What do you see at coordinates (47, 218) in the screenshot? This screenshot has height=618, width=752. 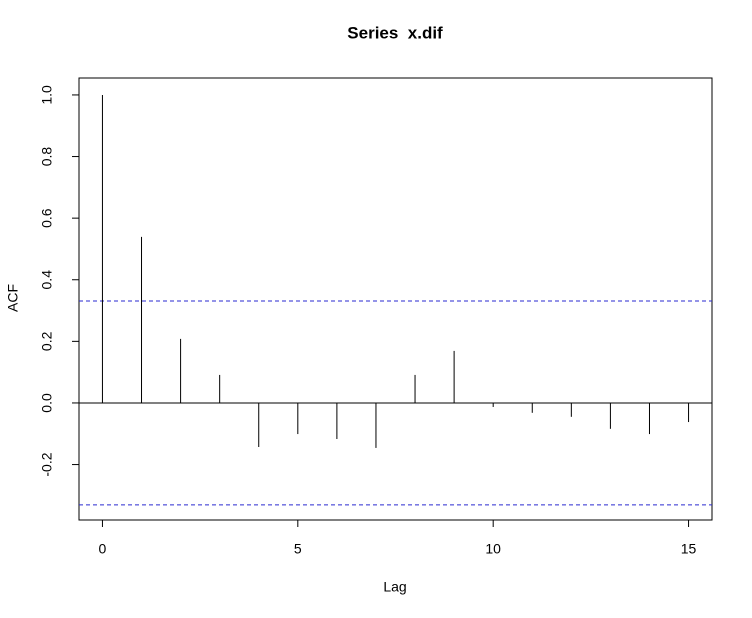 I see `y-tick-label: 0.6` at bounding box center [47, 218].